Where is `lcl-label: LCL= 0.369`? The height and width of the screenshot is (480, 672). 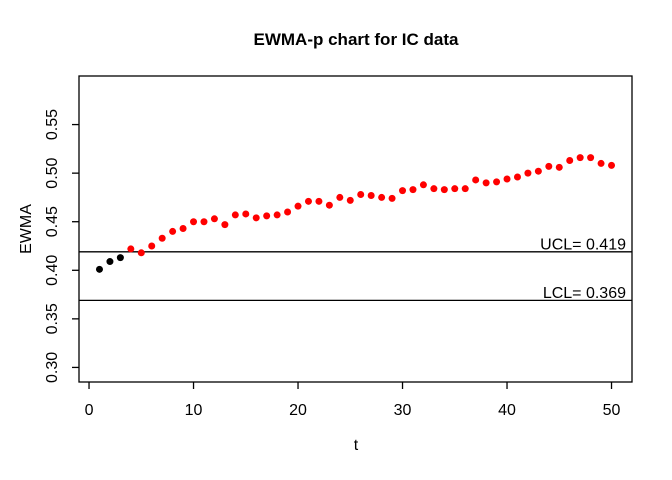
lcl-label: LCL= 0.369 is located at coordinates (584, 293).